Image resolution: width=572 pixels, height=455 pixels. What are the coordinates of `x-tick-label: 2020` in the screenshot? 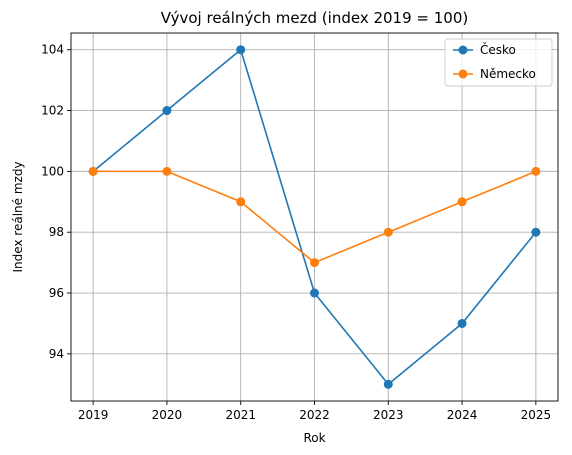 It's located at (167, 415).